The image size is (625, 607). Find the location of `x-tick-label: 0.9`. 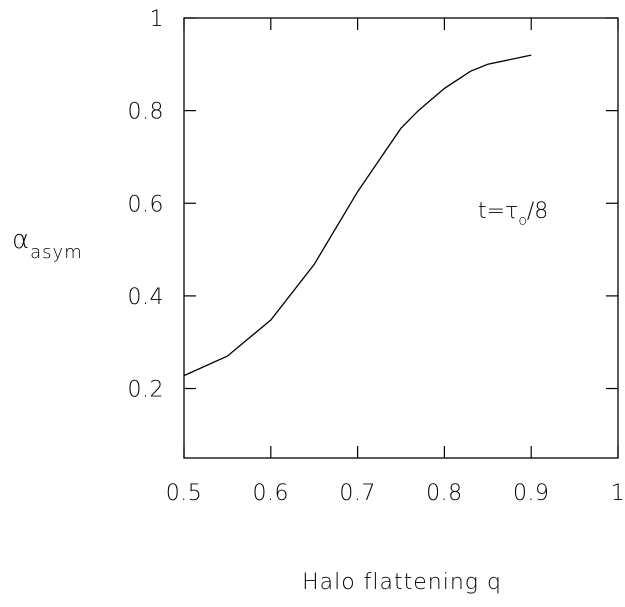

x-tick-label: 0.9 is located at coordinates (531, 493).